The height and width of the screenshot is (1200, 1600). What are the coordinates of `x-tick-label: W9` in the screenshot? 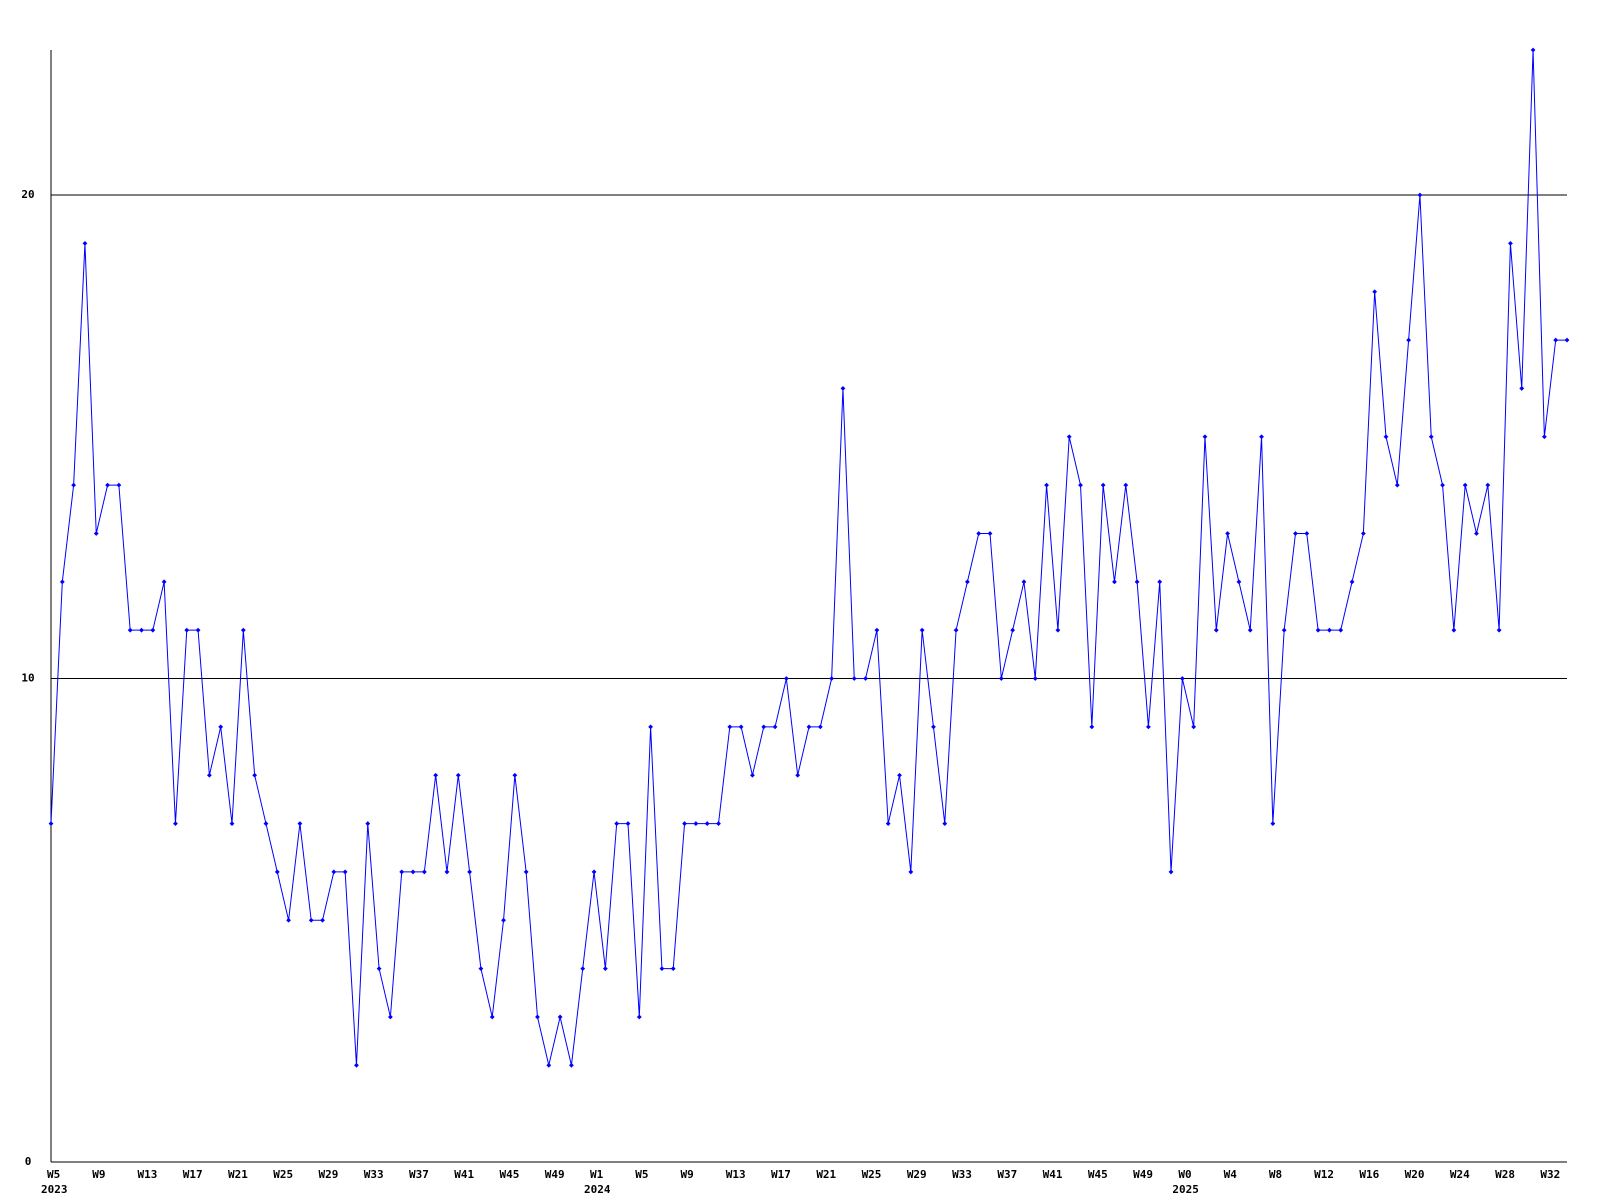 It's located at (98, 1174).